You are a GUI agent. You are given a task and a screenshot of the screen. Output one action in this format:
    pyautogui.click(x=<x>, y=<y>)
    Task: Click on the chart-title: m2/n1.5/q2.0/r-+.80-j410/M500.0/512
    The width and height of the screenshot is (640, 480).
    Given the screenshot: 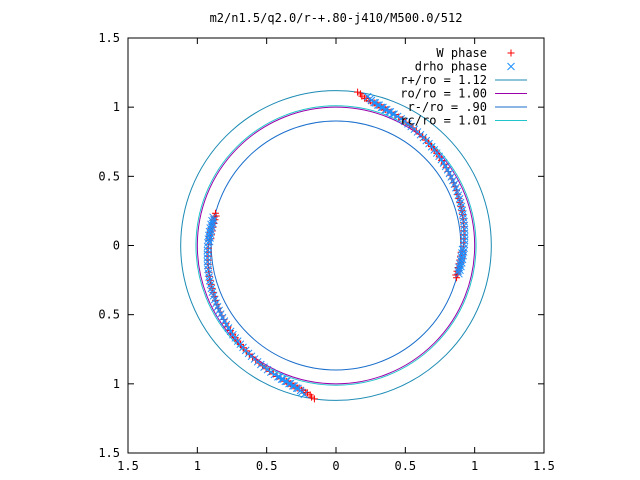 What is the action you would take?
    pyautogui.click(x=336, y=18)
    